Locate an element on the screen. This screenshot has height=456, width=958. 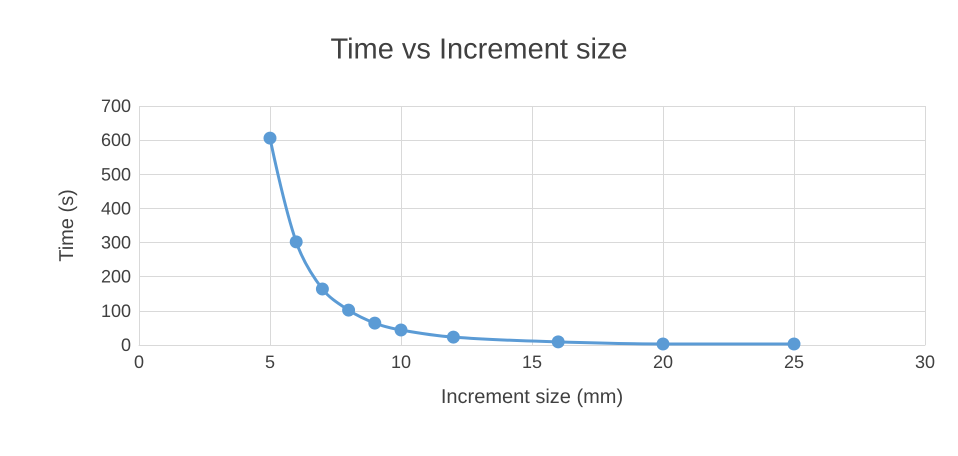
y-tick-label: 100 is located at coordinates (115, 310).